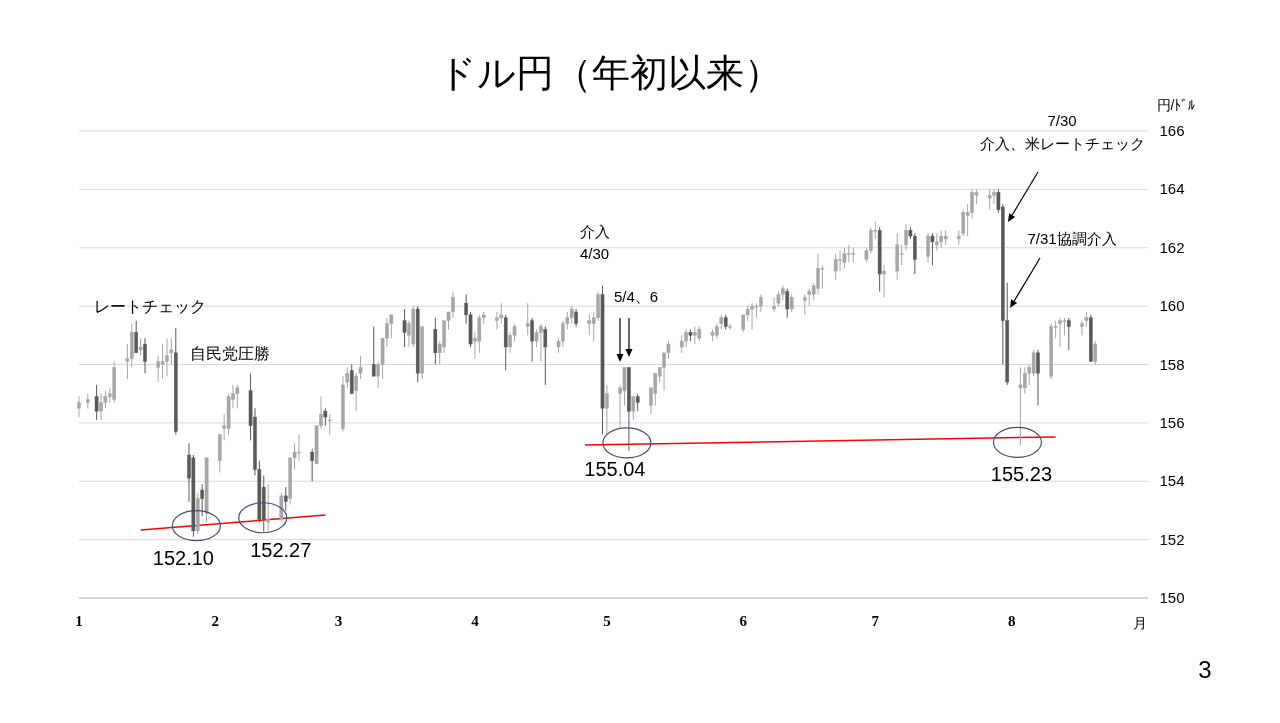 This screenshot has height=723, width=1280. Describe the element at coordinates (1011, 621) in the screenshot. I see `x-tick-label: 8` at that location.